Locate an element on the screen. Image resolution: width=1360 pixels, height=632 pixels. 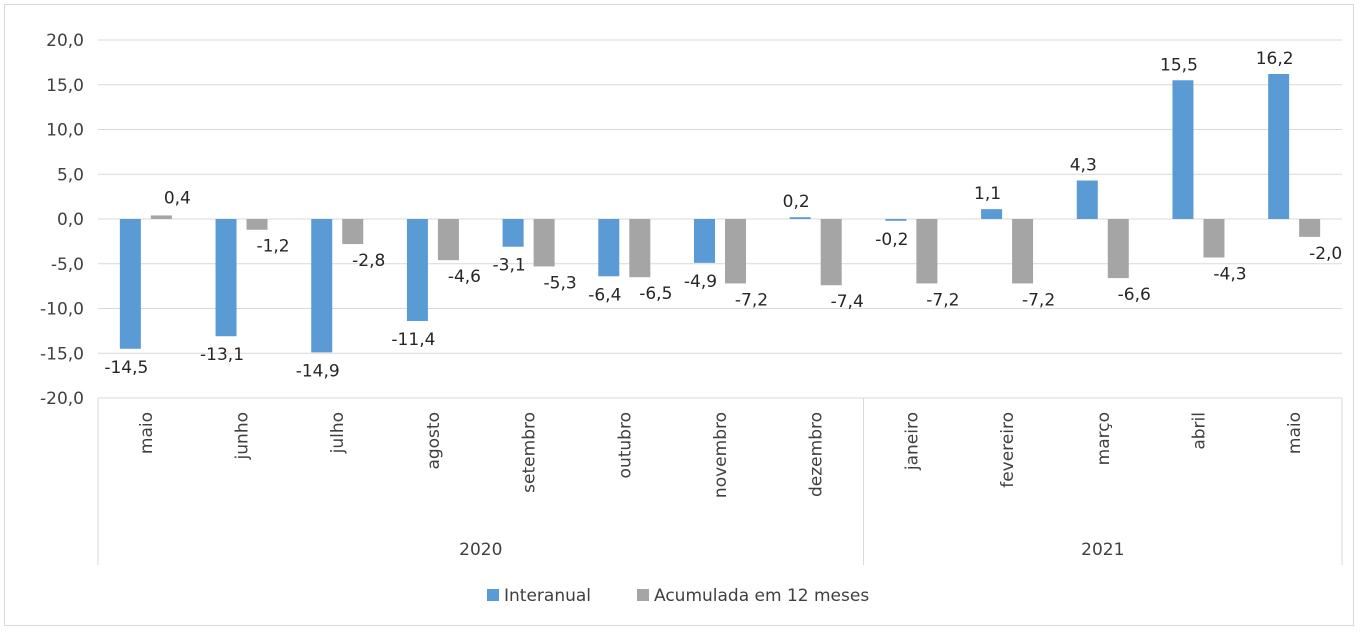
category-label: agosto is located at coordinates (434, 441).